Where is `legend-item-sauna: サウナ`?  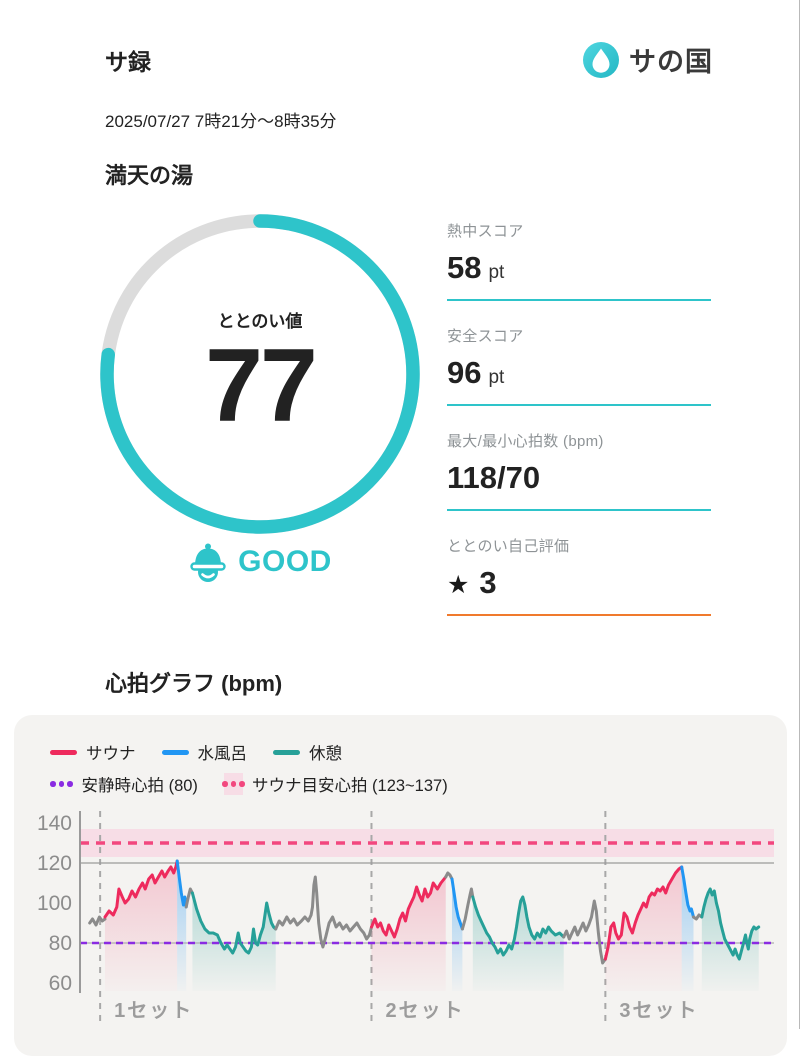
legend-item-sauna: サウナ is located at coordinates (93, 752).